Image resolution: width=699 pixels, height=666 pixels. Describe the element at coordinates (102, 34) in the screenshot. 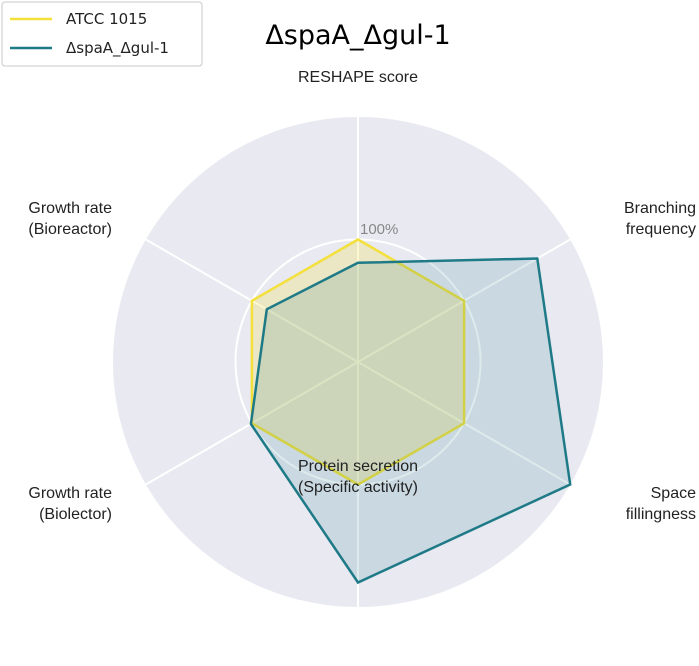

I see `legend: ATCC 1015 ΔspaA_Δgul-1` at that location.